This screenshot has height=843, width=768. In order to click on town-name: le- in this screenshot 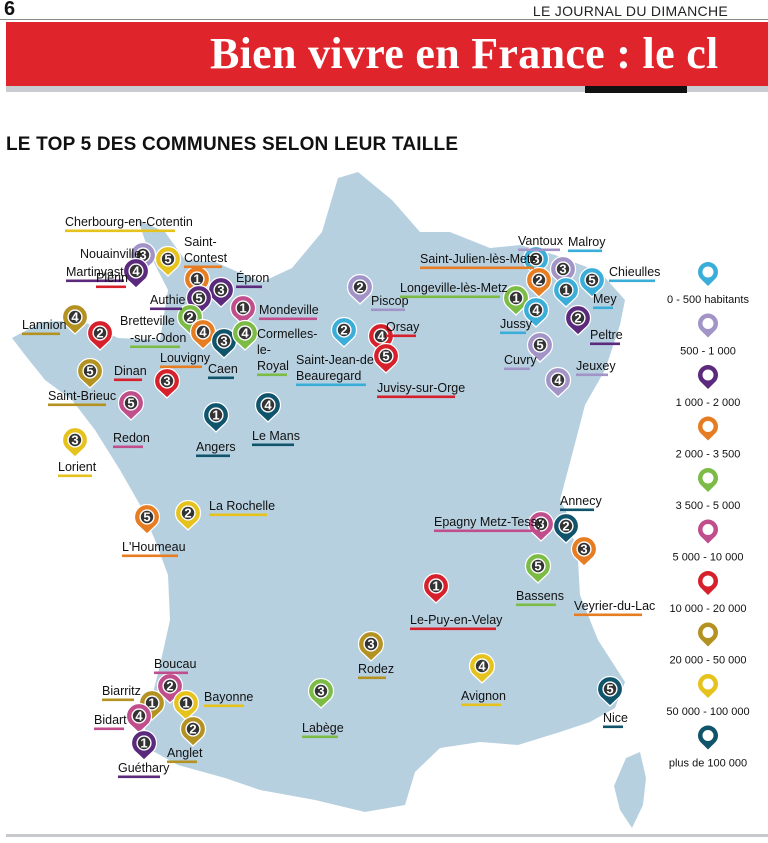, I will do `click(264, 350)`.